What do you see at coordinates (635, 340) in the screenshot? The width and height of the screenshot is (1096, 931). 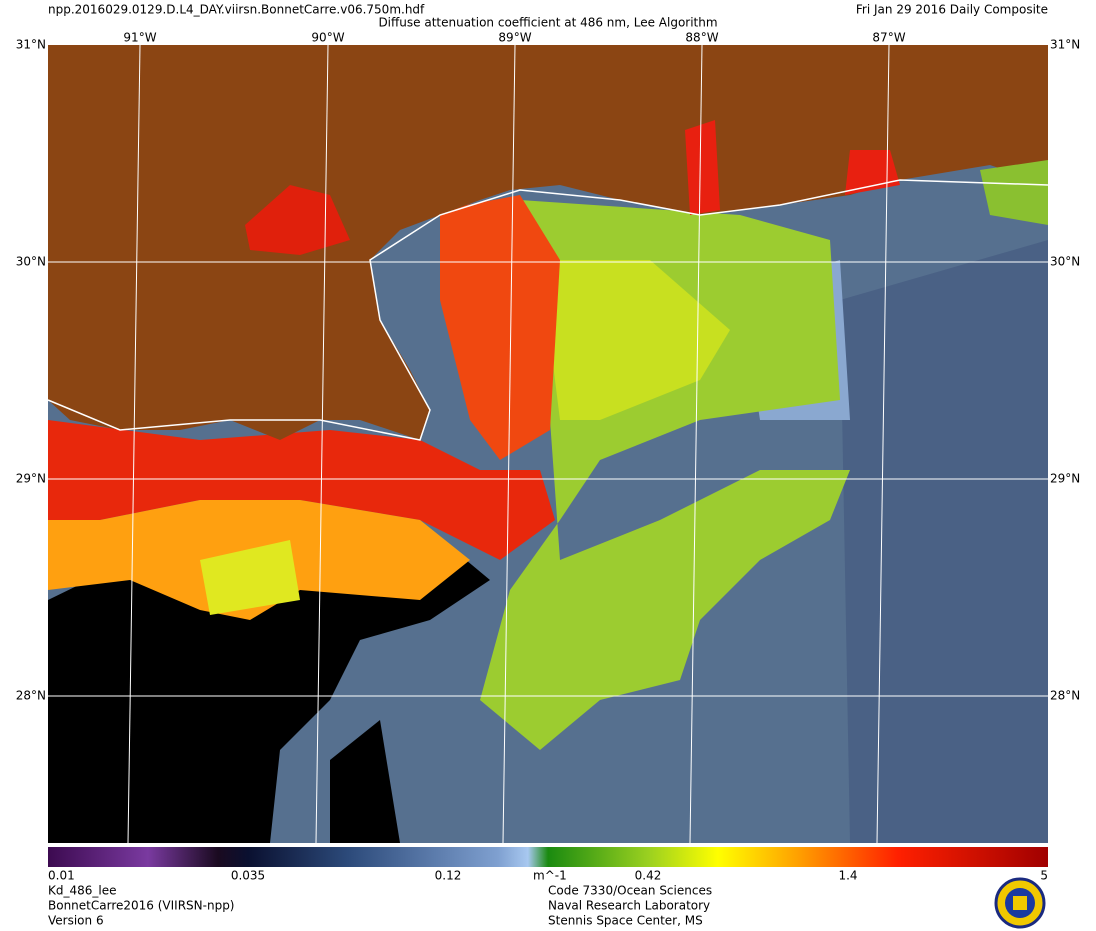 I see `yellow-green-water` at bounding box center [635, 340].